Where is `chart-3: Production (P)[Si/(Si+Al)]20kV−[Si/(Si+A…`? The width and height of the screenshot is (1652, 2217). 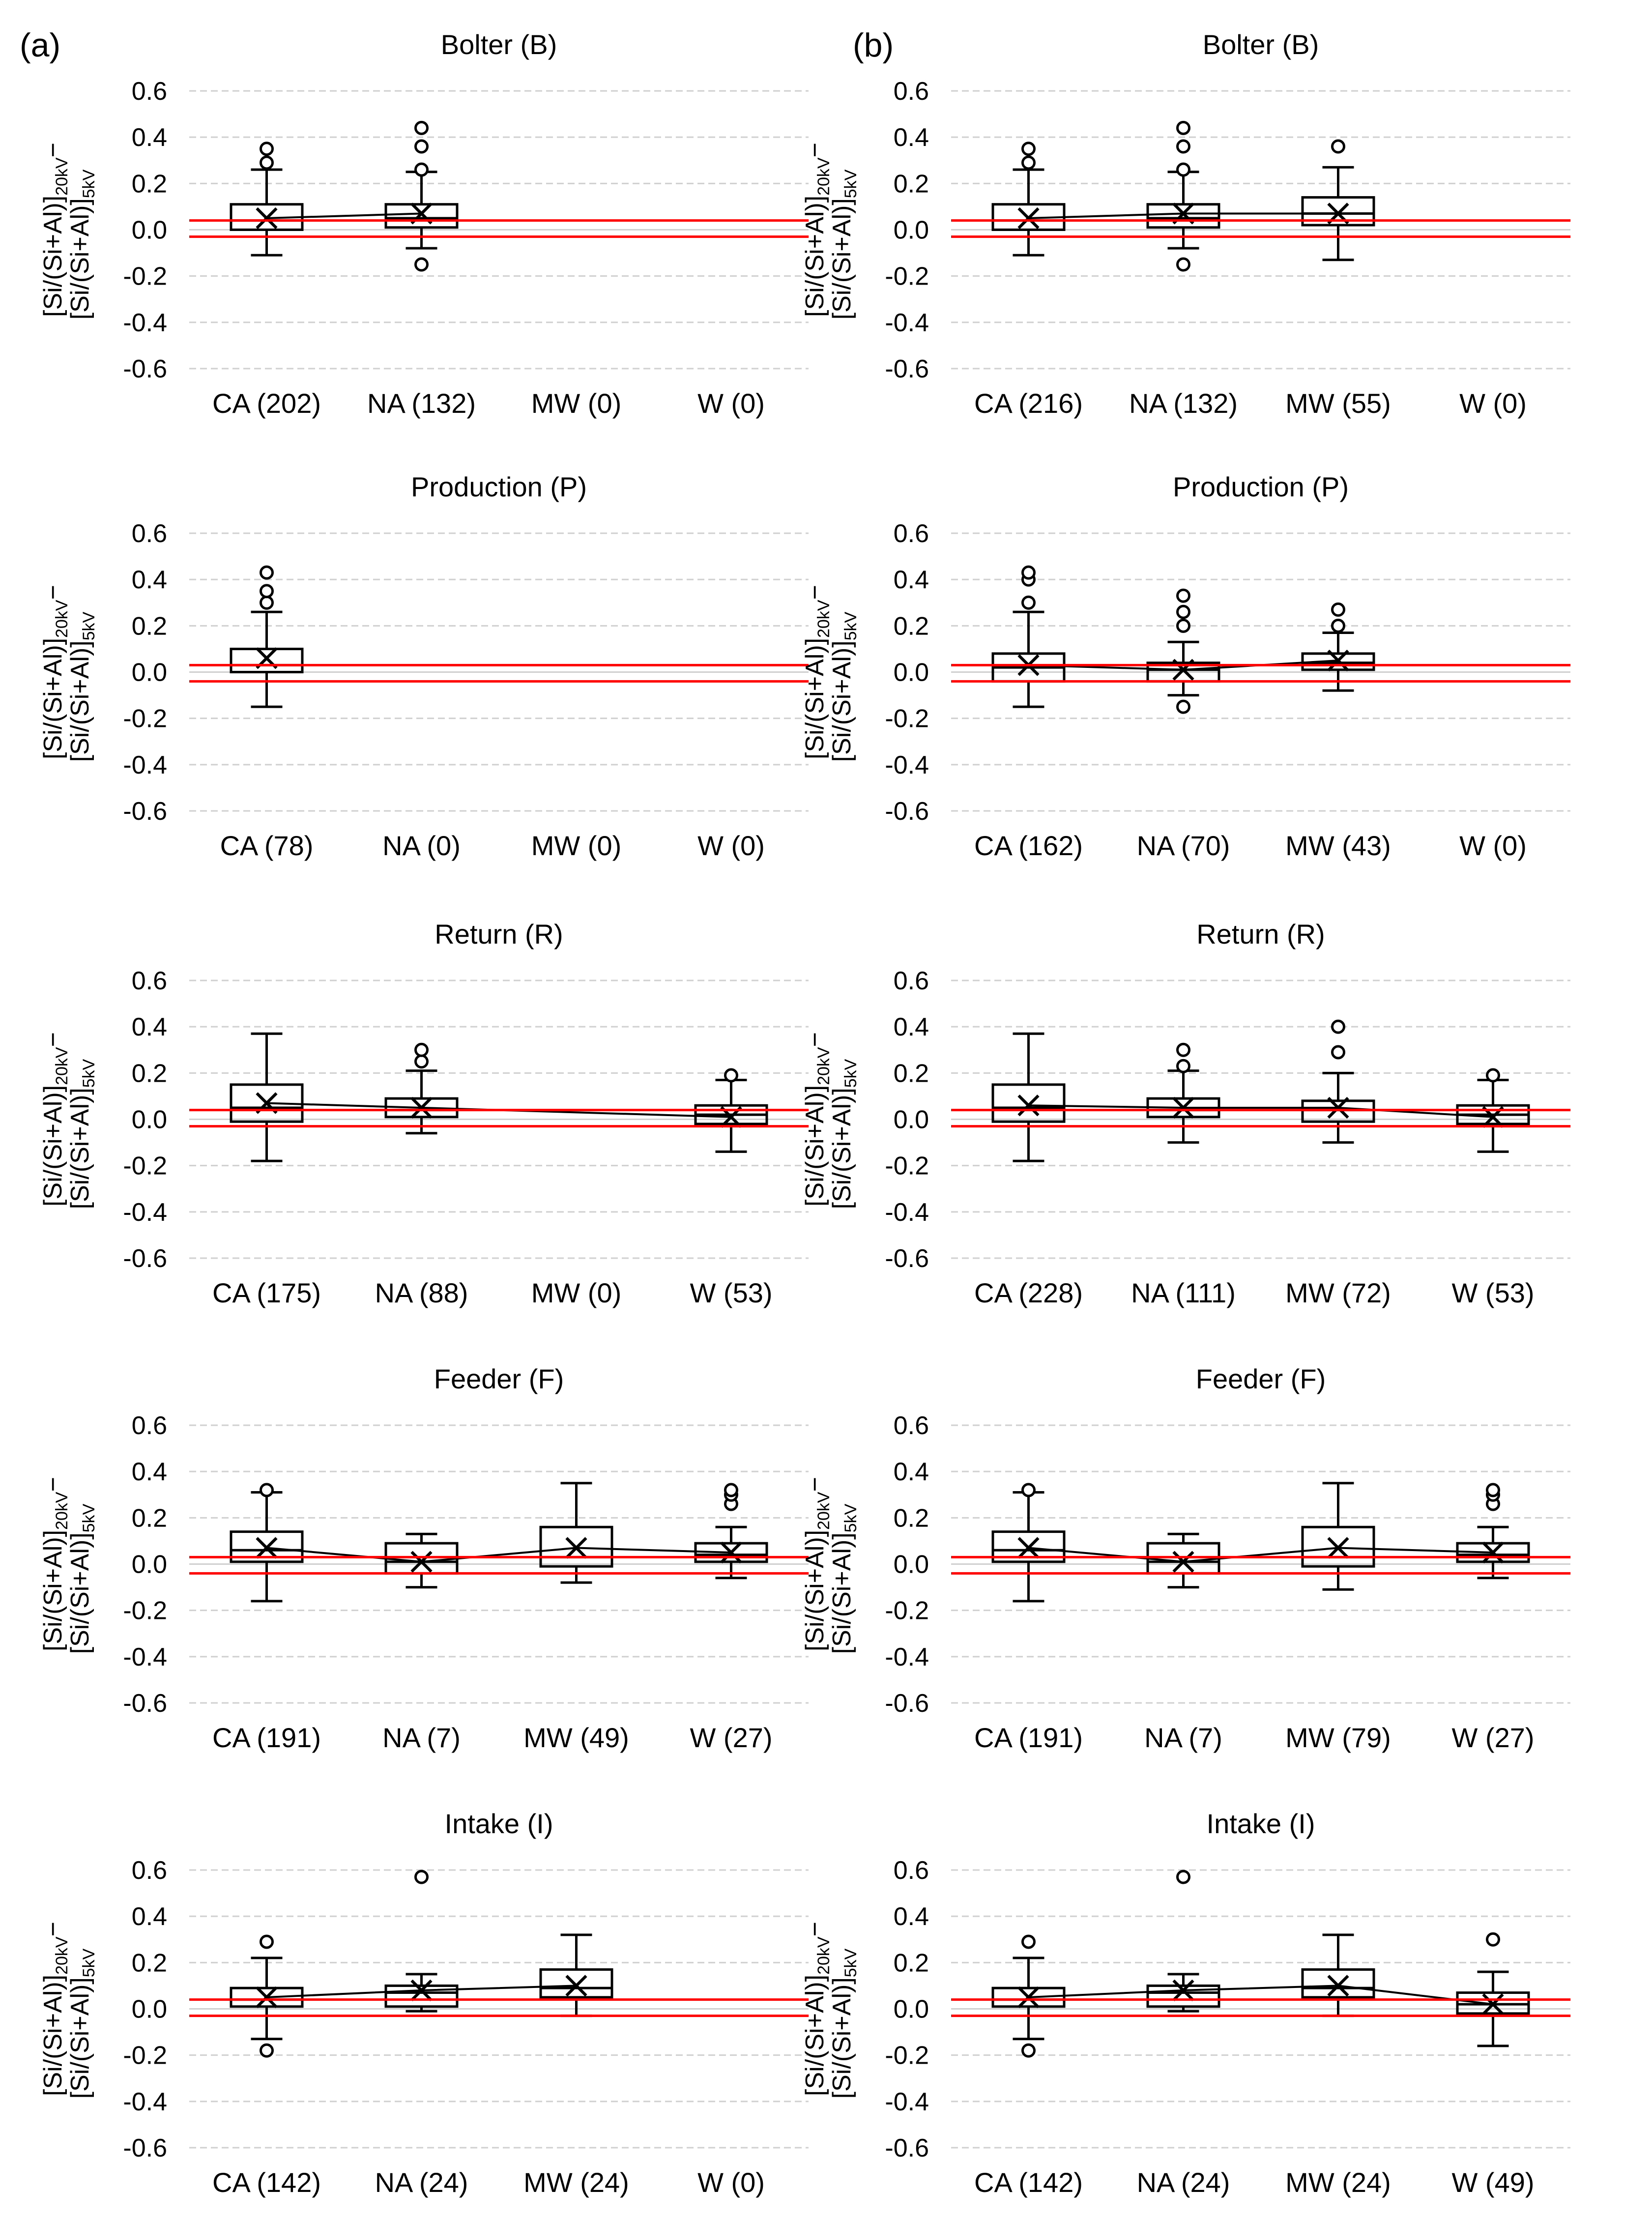 chart-3: Production (P)[Si/(Si+Al)]20kV−[Si/(Si+A… is located at coordinates (424, 666).